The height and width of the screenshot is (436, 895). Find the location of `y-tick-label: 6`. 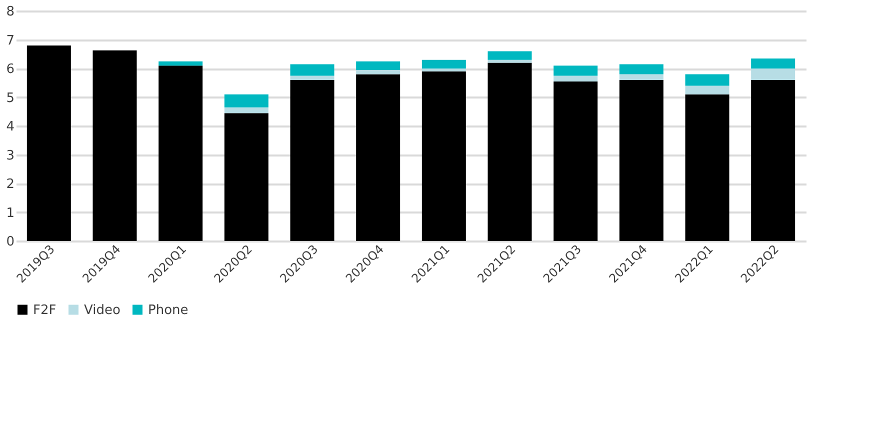

y-tick-label: 6 is located at coordinates (10, 69).